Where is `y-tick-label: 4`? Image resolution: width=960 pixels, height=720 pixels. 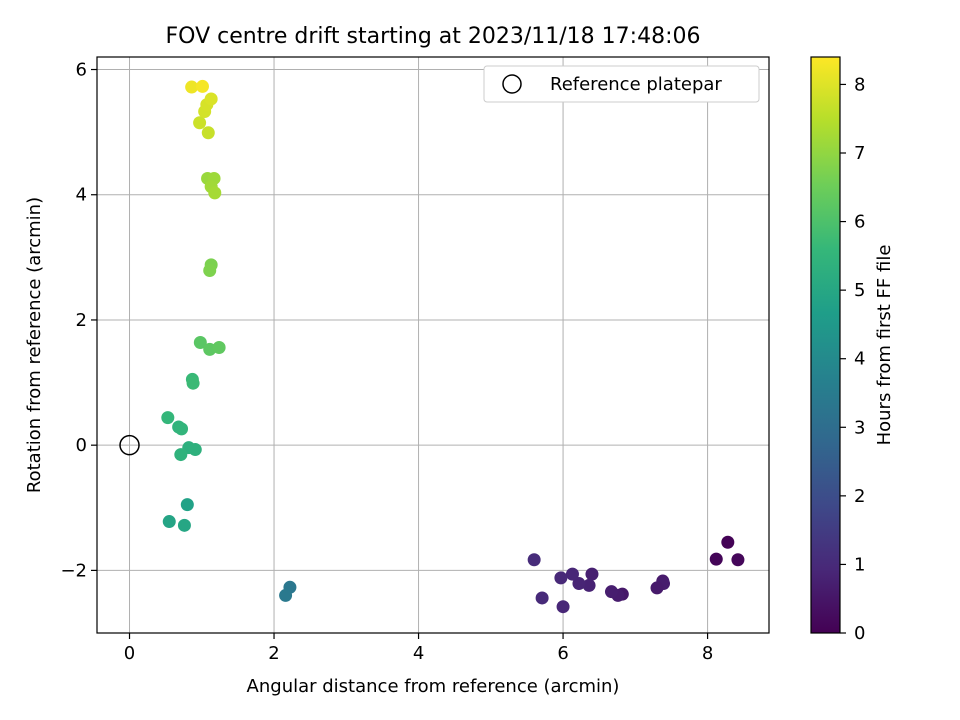
y-tick-label: 4 is located at coordinates (81, 195).